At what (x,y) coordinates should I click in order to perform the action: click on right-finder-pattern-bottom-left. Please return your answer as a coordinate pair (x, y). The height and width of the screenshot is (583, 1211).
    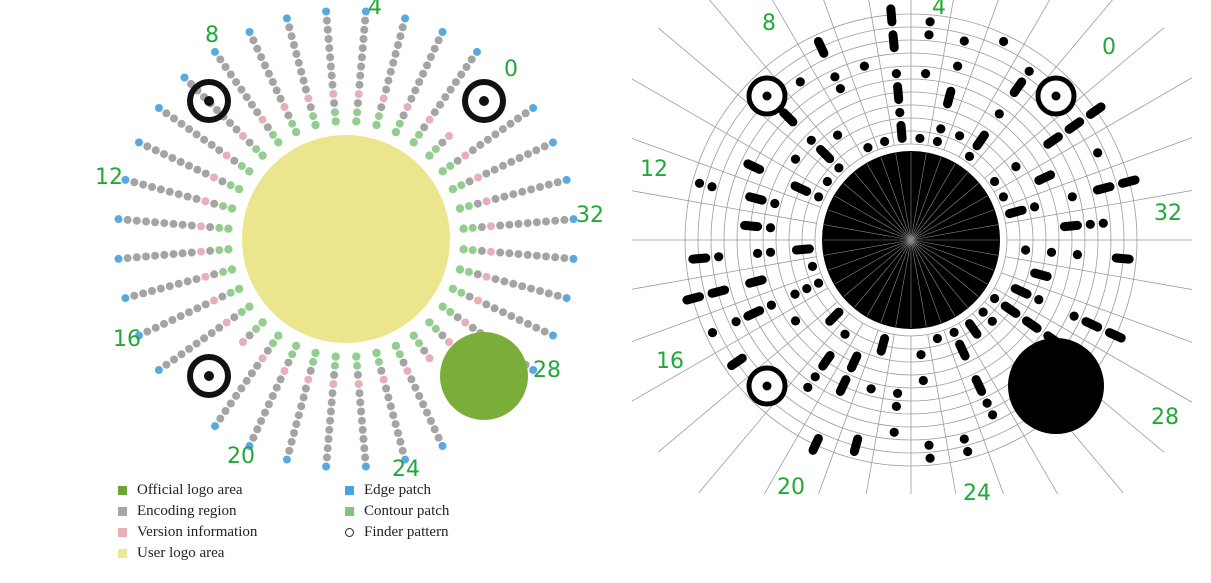
    Looking at the image, I should click on (767, 386).